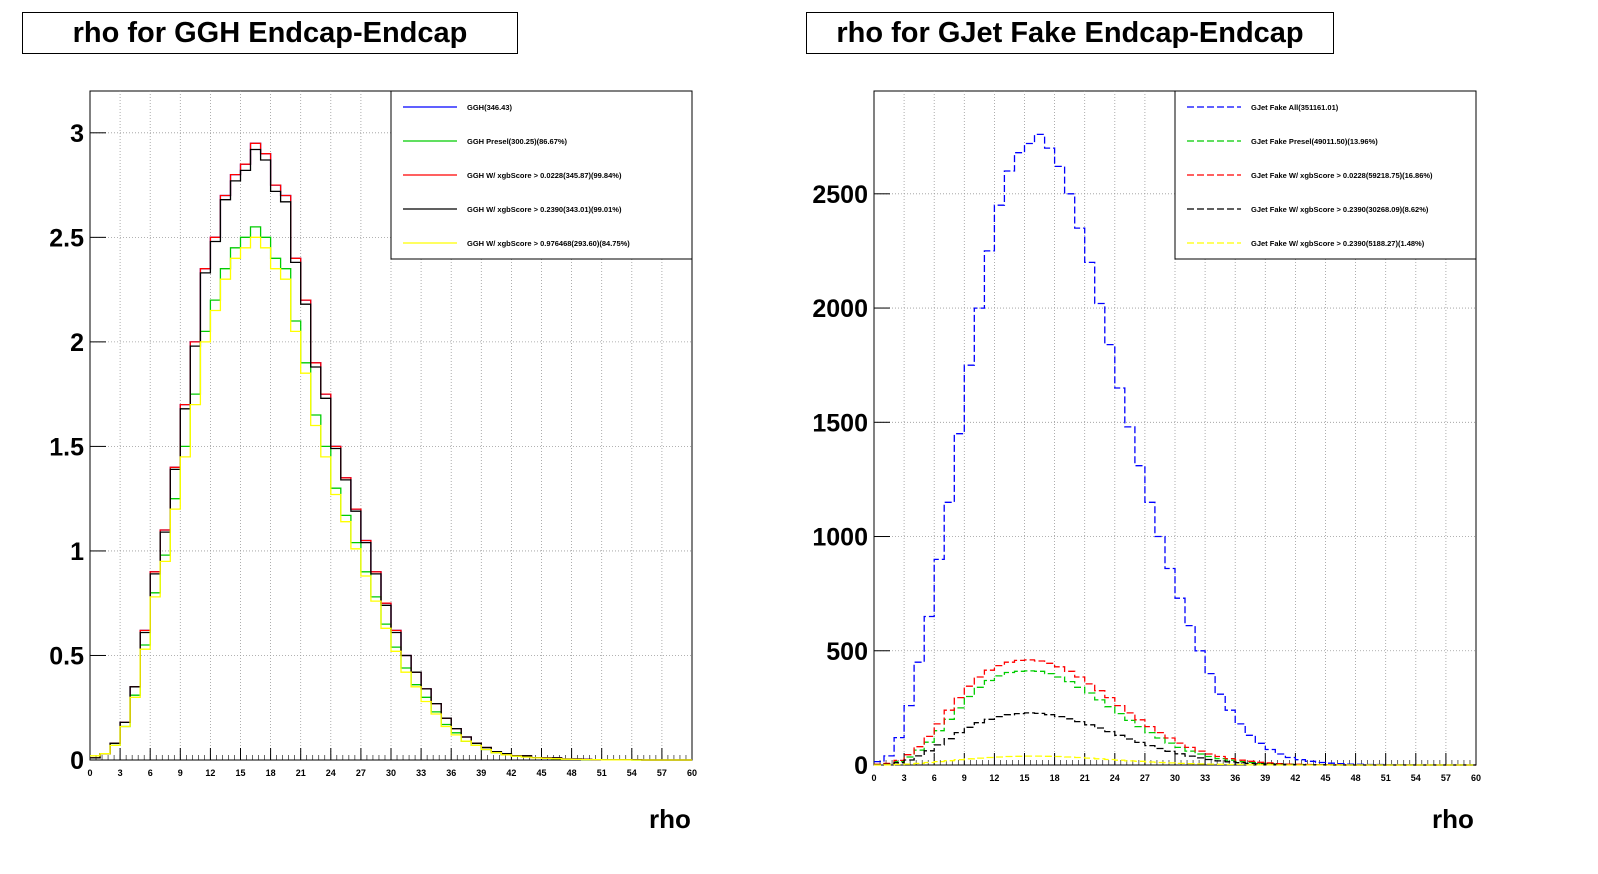  What do you see at coordinates (66, 447) in the screenshot?
I see `y-tick-label: 1.5` at bounding box center [66, 447].